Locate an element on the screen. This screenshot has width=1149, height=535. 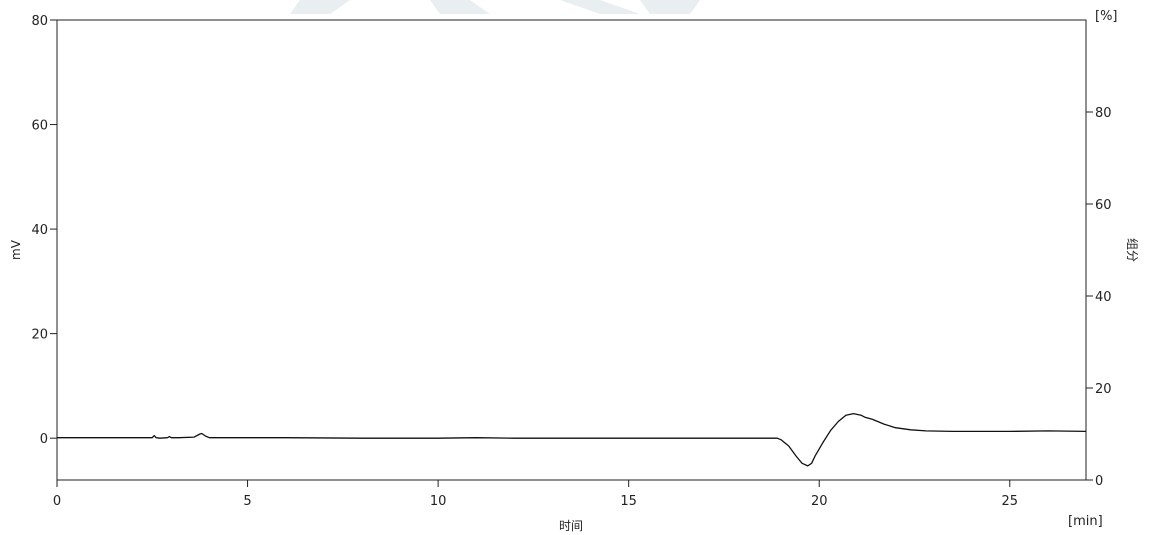
watermark is located at coordinates (495, 7).